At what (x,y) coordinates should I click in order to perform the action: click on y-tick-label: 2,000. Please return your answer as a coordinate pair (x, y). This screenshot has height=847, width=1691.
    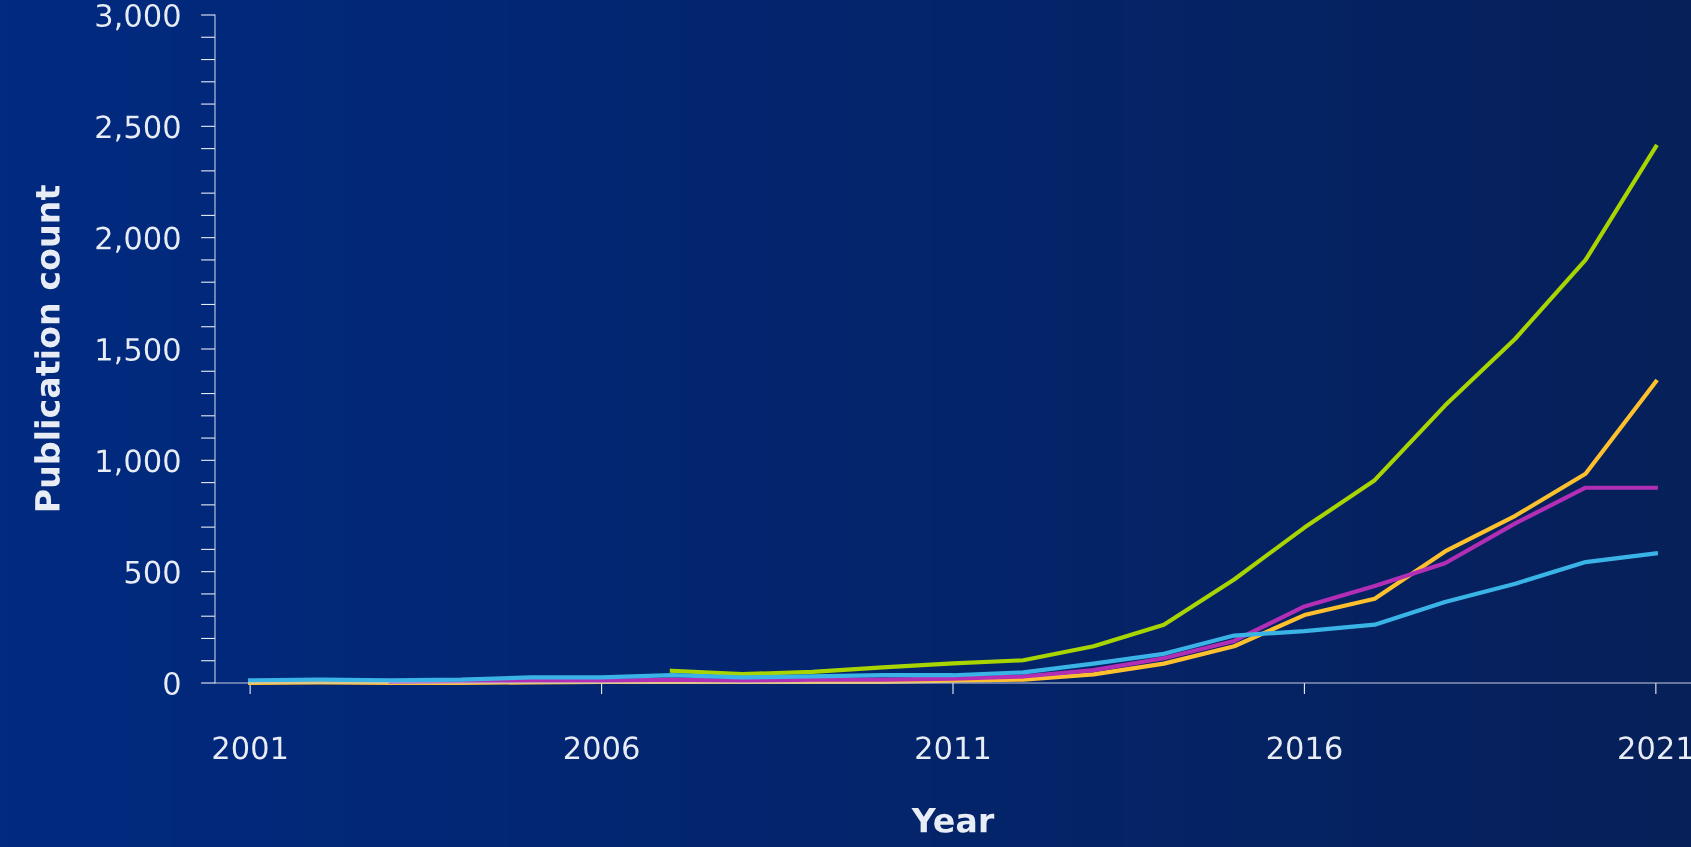
    Looking at the image, I should click on (138, 239).